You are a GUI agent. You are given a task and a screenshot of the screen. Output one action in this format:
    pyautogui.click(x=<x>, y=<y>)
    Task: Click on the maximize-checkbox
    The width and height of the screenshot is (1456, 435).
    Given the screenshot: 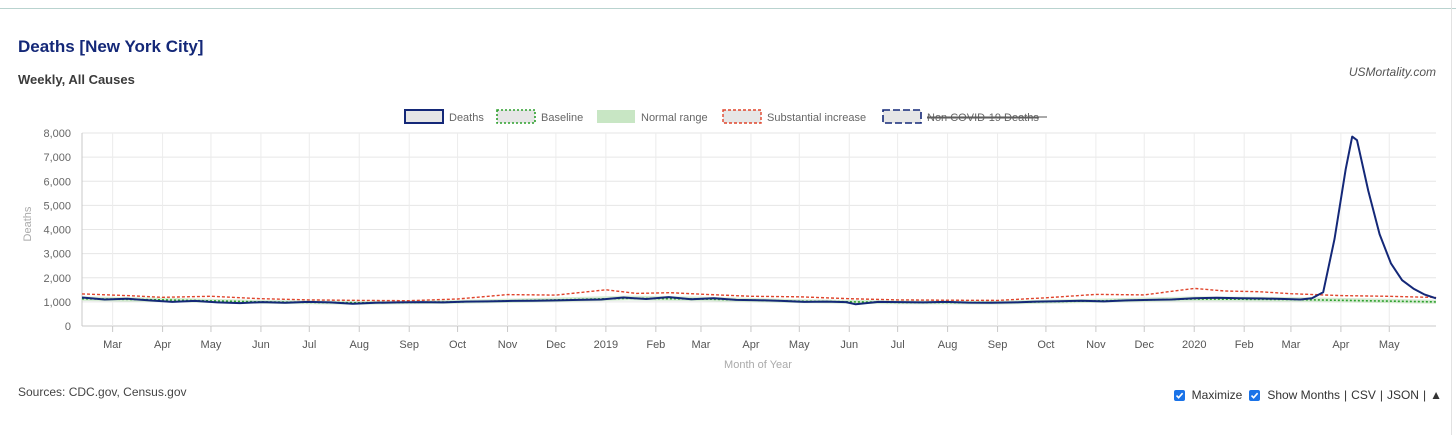 What is the action you would take?
    pyautogui.click(x=1179, y=395)
    